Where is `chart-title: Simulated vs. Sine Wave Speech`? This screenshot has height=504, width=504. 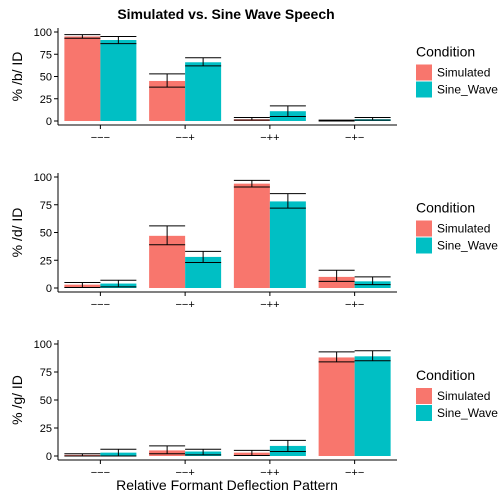 chart-title: Simulated vs. Sine Wave Speech is located at coordinates (225, 14).